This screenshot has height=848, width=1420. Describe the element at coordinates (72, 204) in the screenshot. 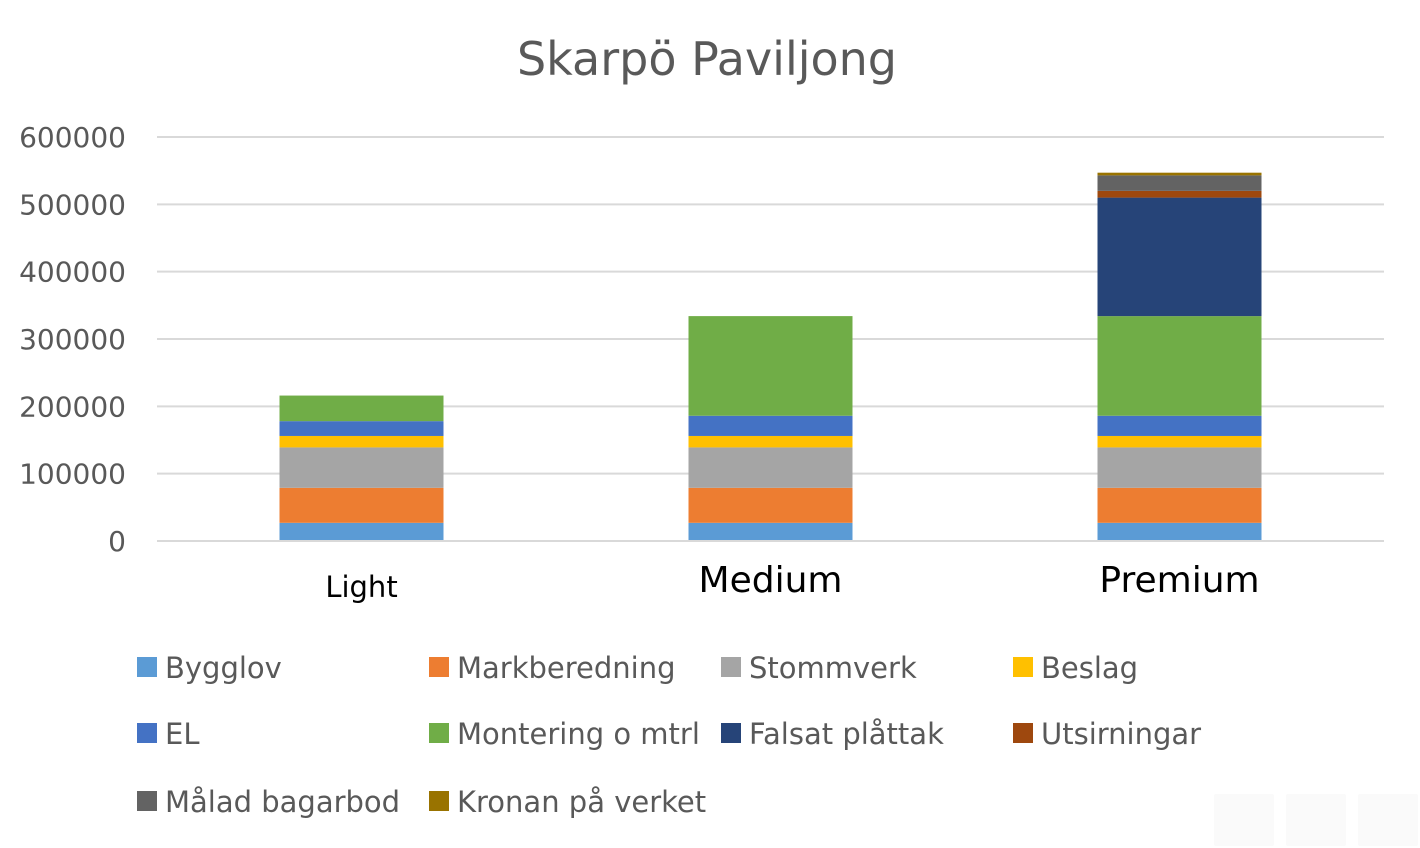

I see `y-tick-label: 500000` at that location.